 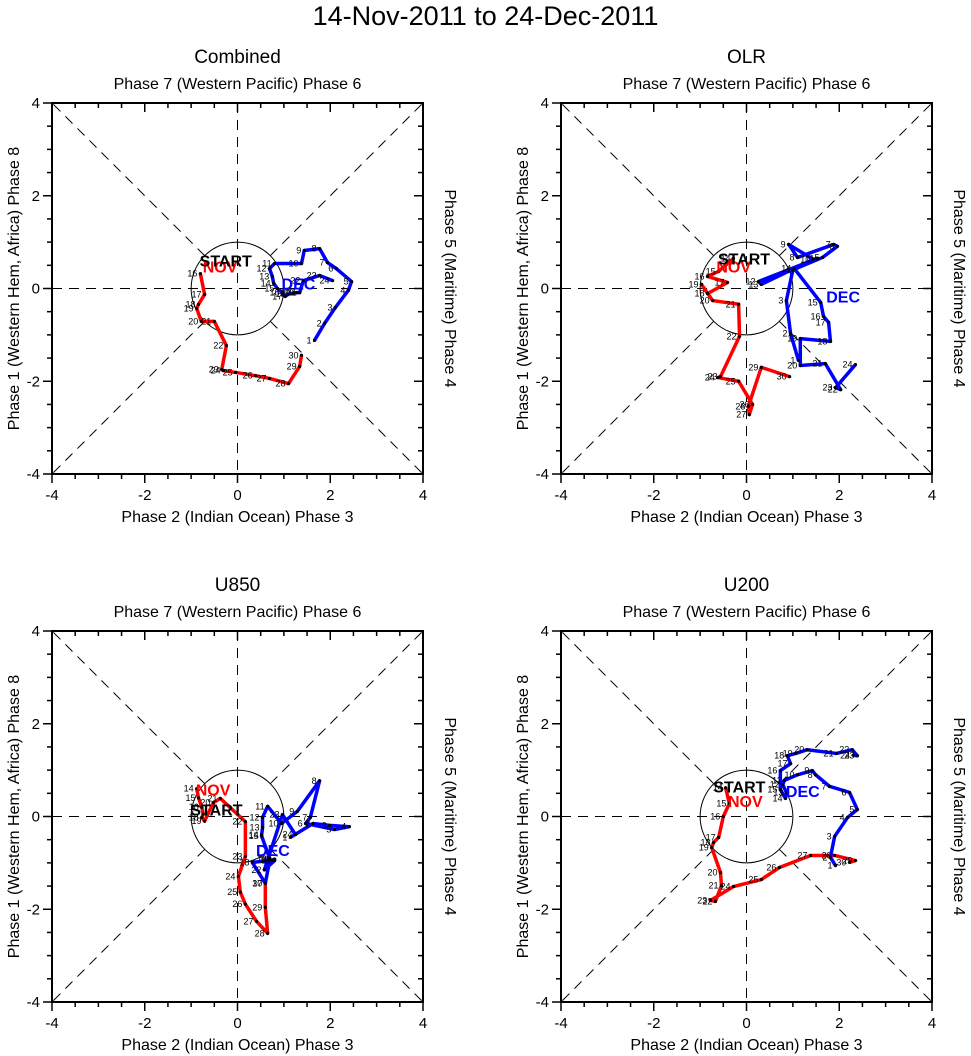 I want to click on day-label: 19, so click(x=285, y=293).